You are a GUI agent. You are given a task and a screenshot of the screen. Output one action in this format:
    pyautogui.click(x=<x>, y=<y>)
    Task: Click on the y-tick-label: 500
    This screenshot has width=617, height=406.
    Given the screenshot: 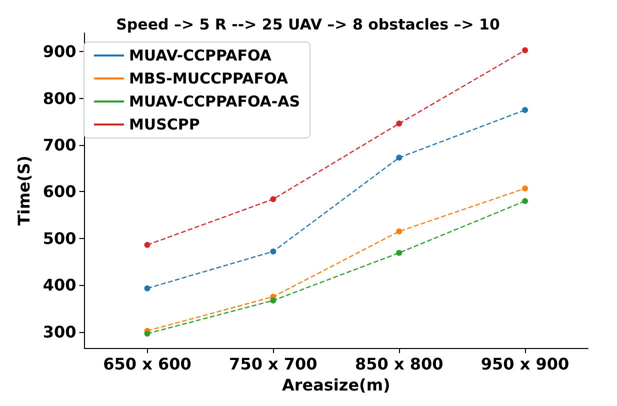 What is the action you would take?
    pyautogui.click(x=59, y=238)
    